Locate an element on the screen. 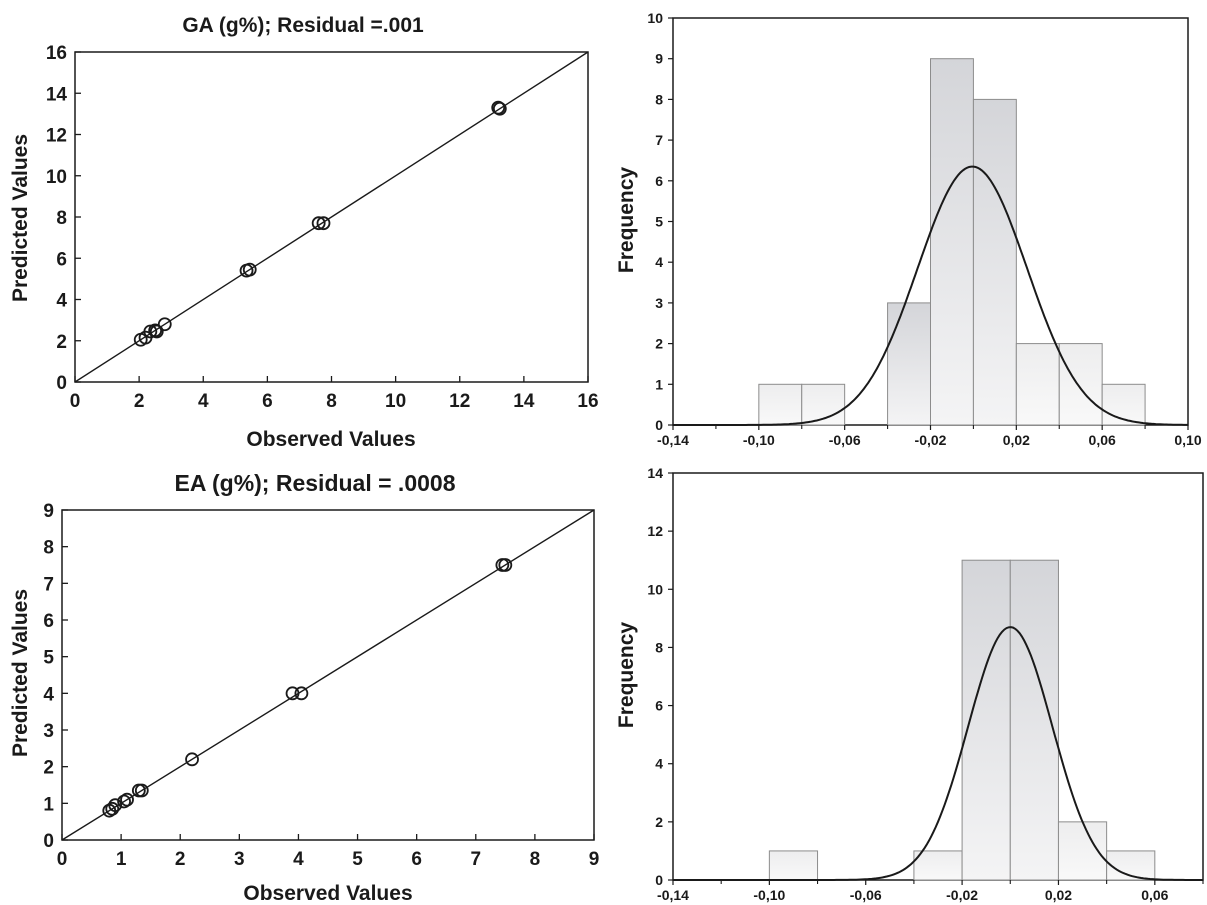 Image resolution: width=1207 pixels, height=905 pixels. normal-fit-curve is located at coordinates (930, 295).